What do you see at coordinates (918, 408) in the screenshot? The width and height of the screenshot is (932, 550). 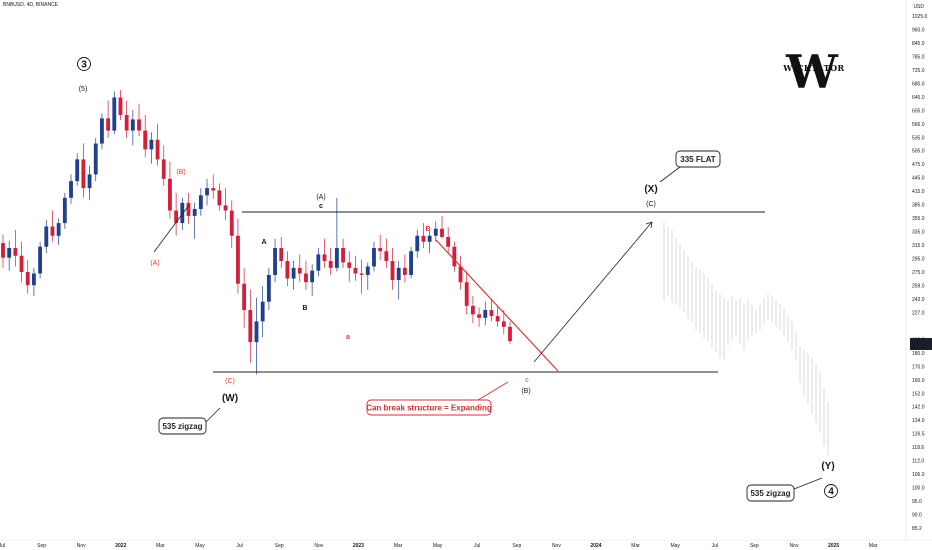 I see `price-tick-label: 142.0` at bounding box center [918, 408].